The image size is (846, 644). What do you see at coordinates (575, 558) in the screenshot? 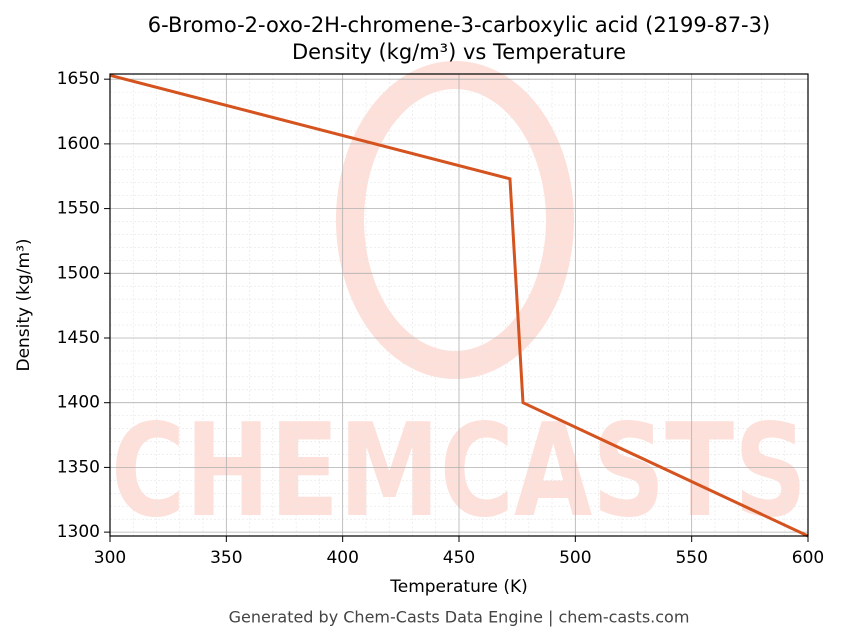
I see `x-tick-label: 500` at bounding box center [575, 558].